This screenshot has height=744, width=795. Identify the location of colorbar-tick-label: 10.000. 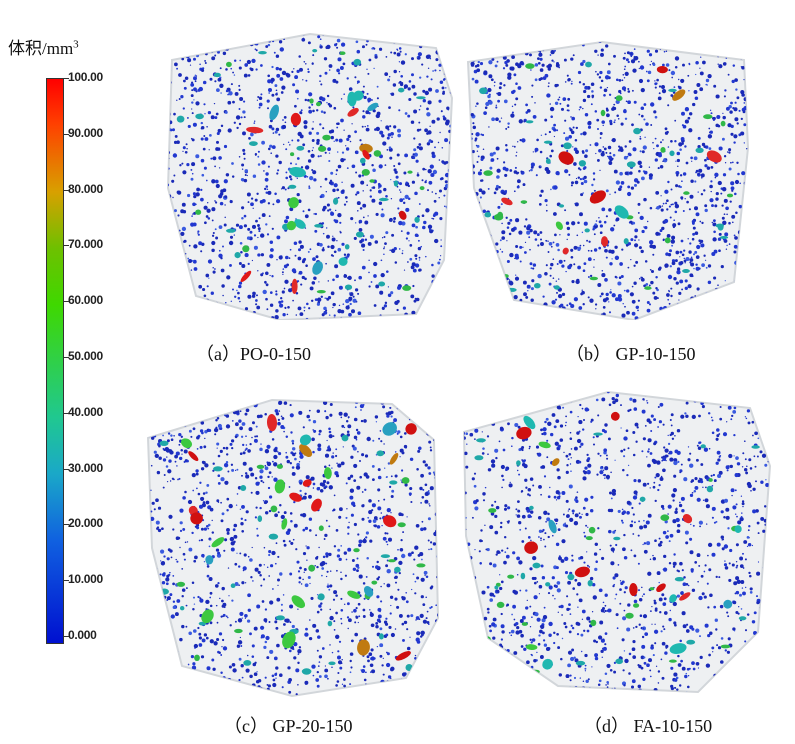
(85, 579).